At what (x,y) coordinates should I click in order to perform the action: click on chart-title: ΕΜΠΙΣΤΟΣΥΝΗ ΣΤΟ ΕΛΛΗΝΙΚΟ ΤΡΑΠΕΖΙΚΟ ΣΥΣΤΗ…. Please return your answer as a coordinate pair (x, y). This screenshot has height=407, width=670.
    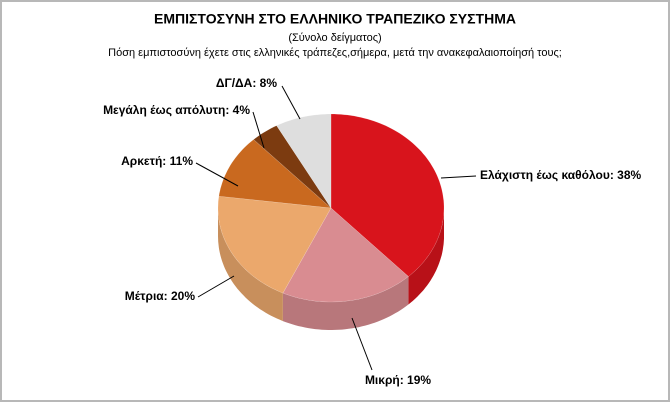
    Looking at the image, I should click on (335, 19).